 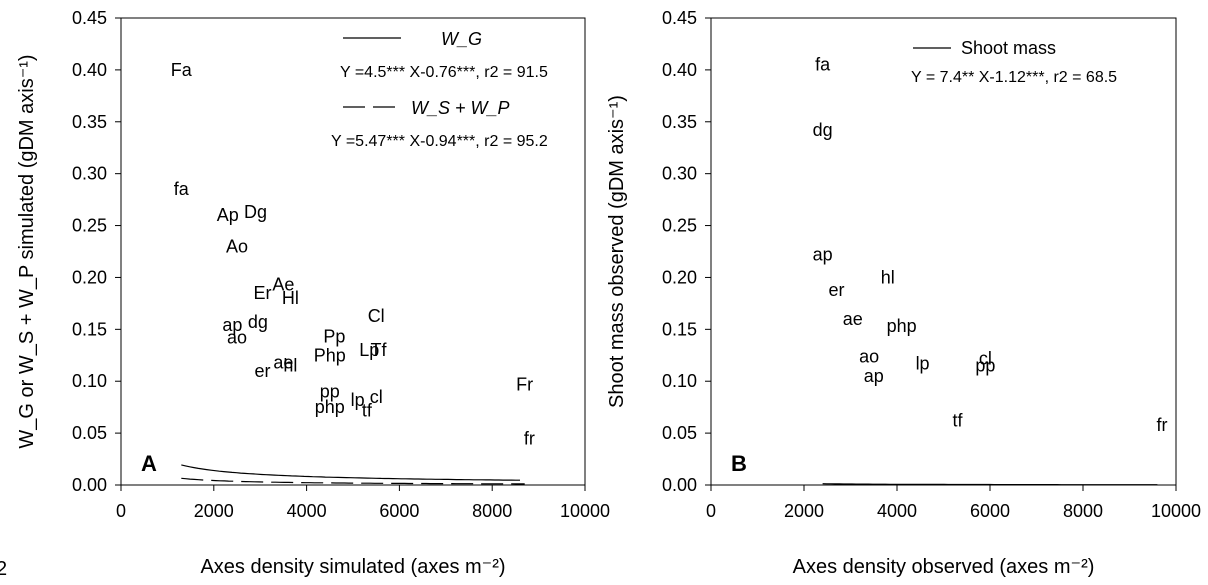 What do you see at coordinates (89, 226) in the screenshot?
I see `panel-a-y-tick-label: 0.25` at bounding box center [89, 226].